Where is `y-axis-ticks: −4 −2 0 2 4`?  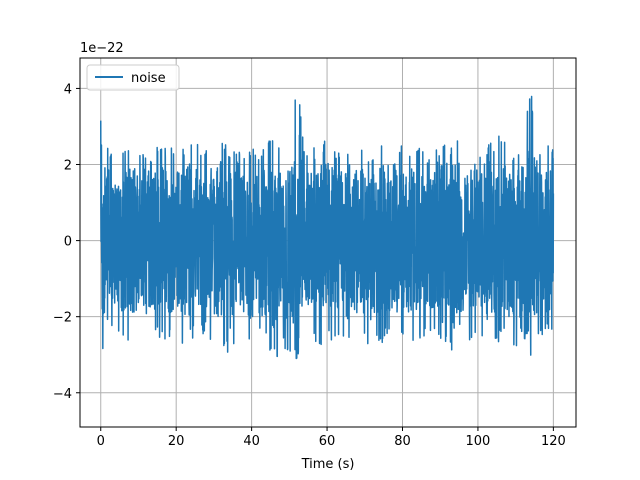
y-axis-ticks: −4 −2 0 2 4 is located at coordinates (66, 242).